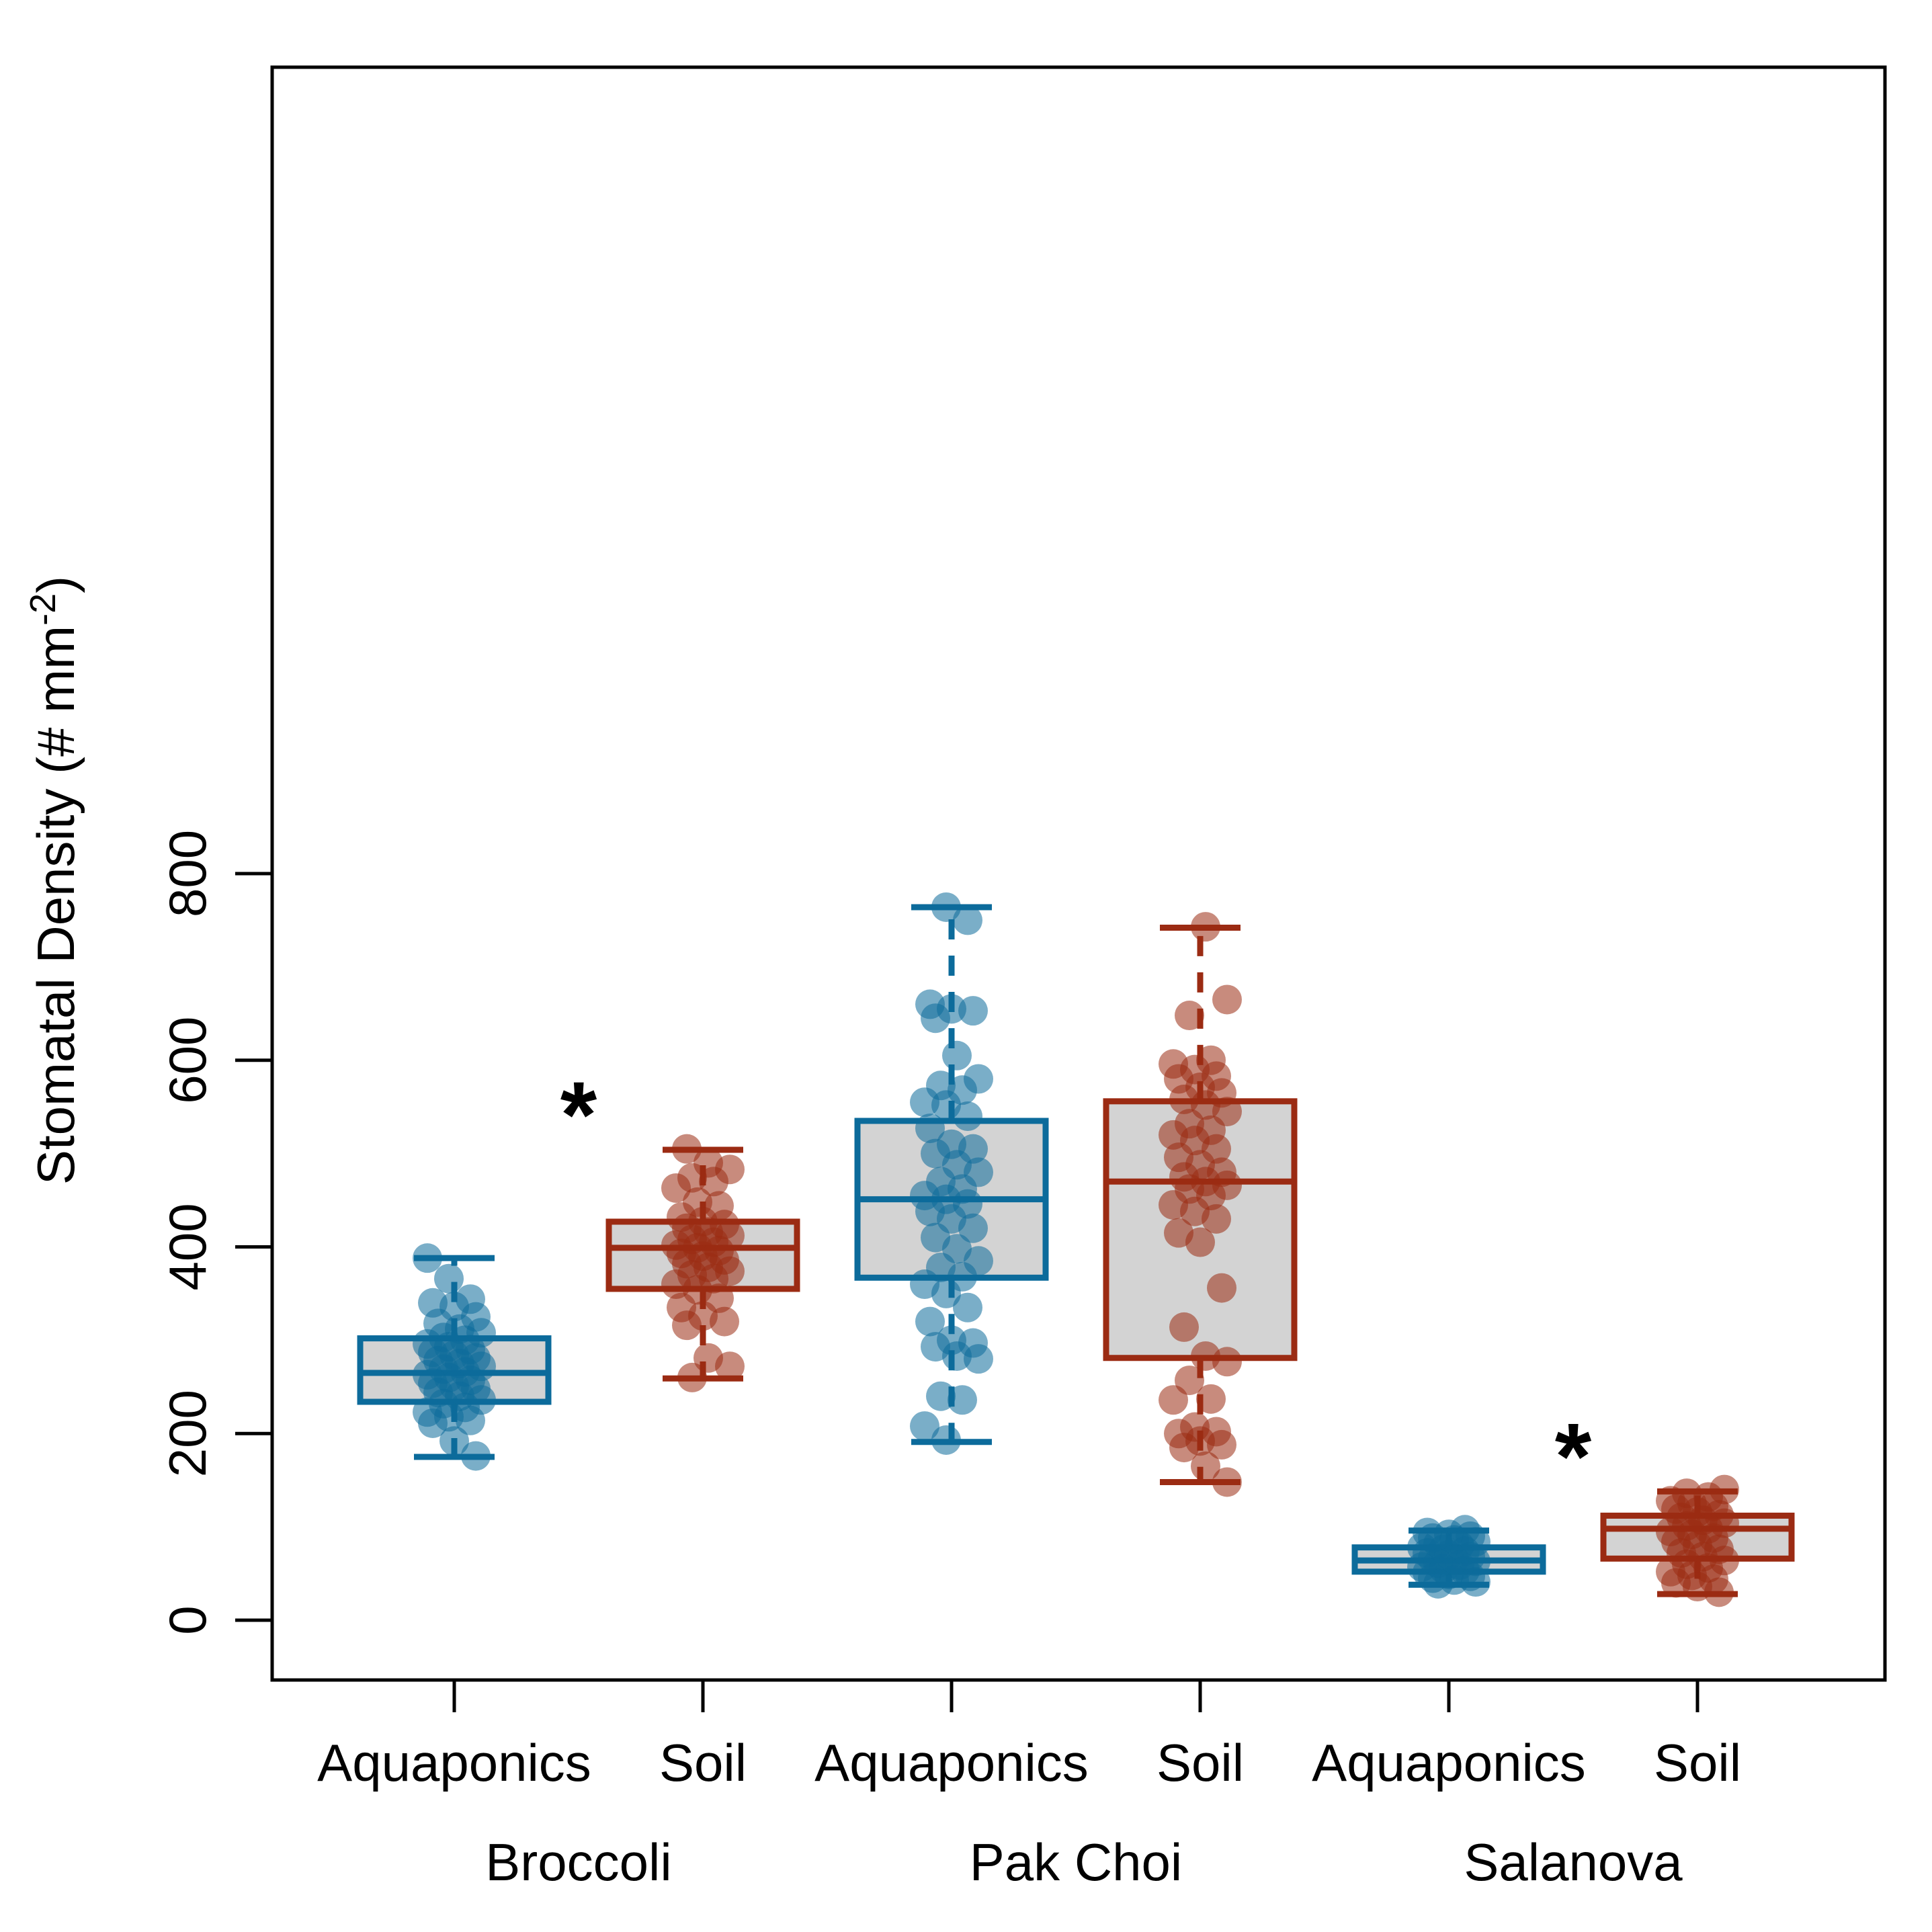  Describe the element at coordinates (188, 1060) in the screenshot. I see `y-tick-label: 600` at that location.